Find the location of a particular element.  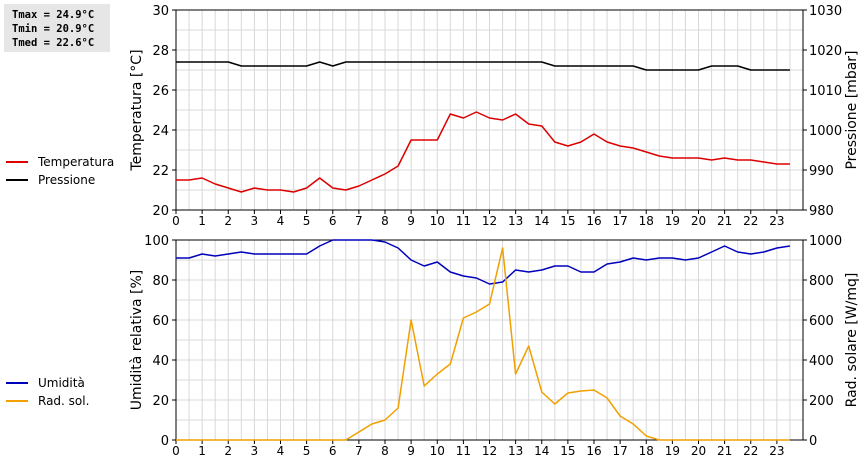

panel2-y-right-tick-label: 1000 is located at coordinates (825, 241).